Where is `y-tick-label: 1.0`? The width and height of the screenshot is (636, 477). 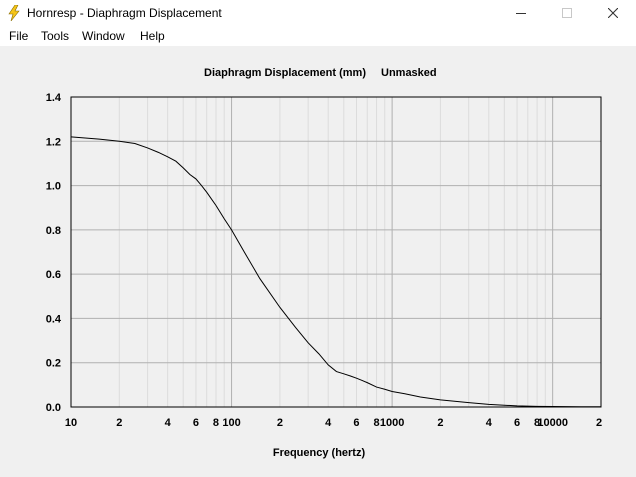 y-tick-label: 1.0 is located at coordinates (53, 187).